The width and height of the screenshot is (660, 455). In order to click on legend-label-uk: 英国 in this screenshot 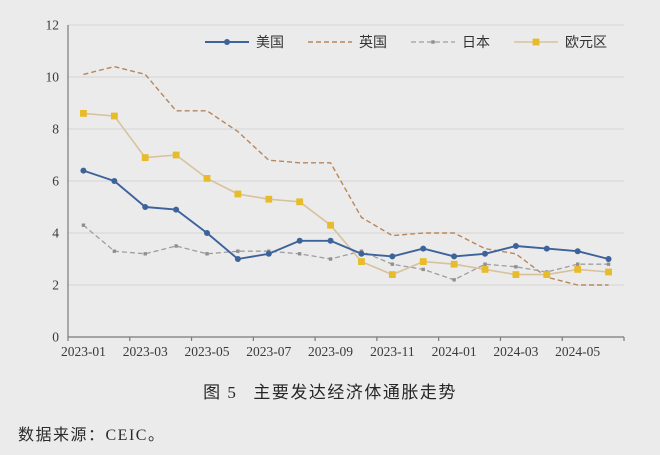, I will do `click(373, 43)`.